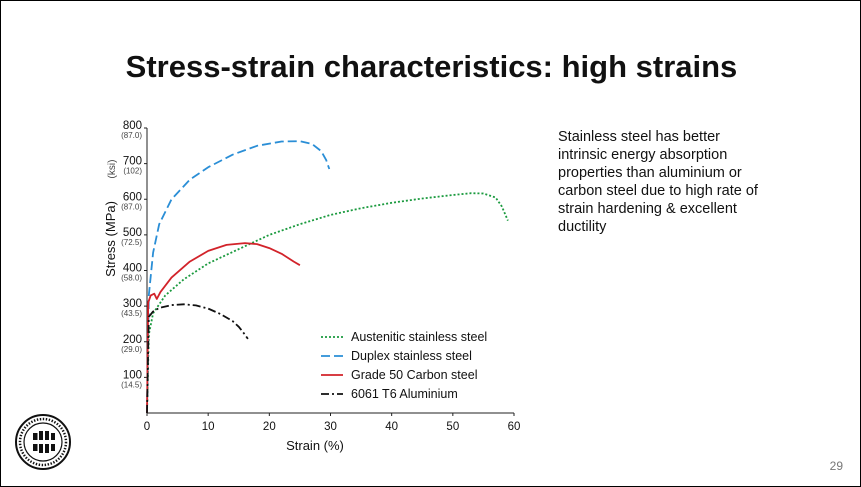  What do you see at coordinates (131, 242) in the screenshot?
I see `y-tick-sublabel: (72.5)` at bounding box center [131, 242].